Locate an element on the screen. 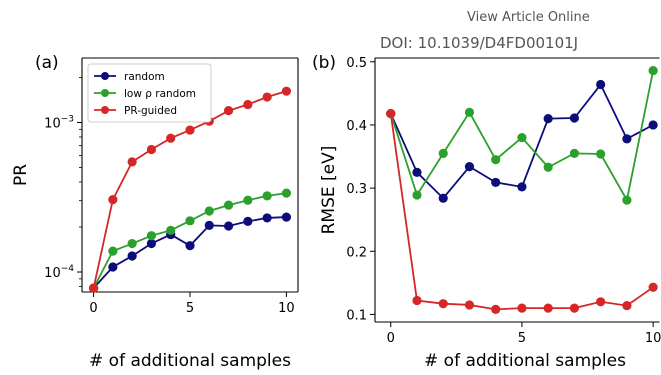  y-axis-label: RMSE [eV] is located at coordinates (329, 190).